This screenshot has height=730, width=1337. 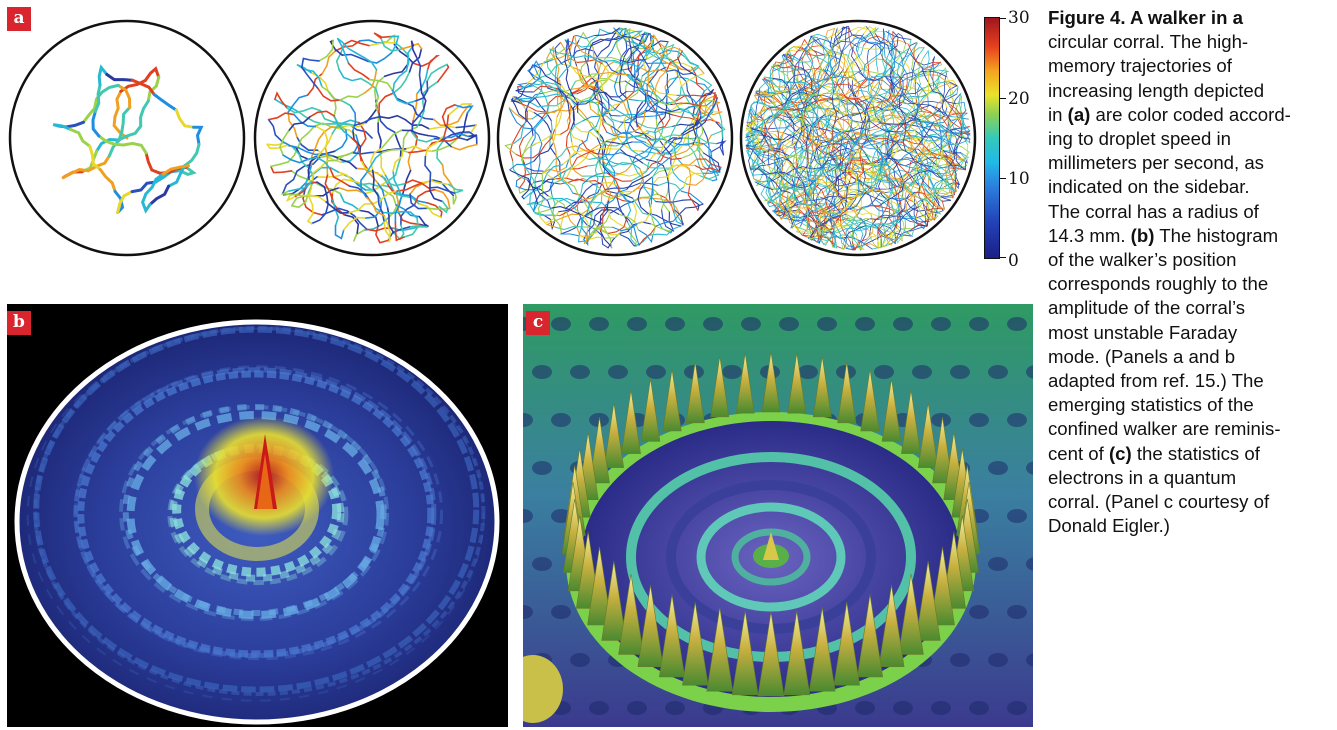 I want to click on colorbar-label-10: 10, so click(x=1019, y=179).